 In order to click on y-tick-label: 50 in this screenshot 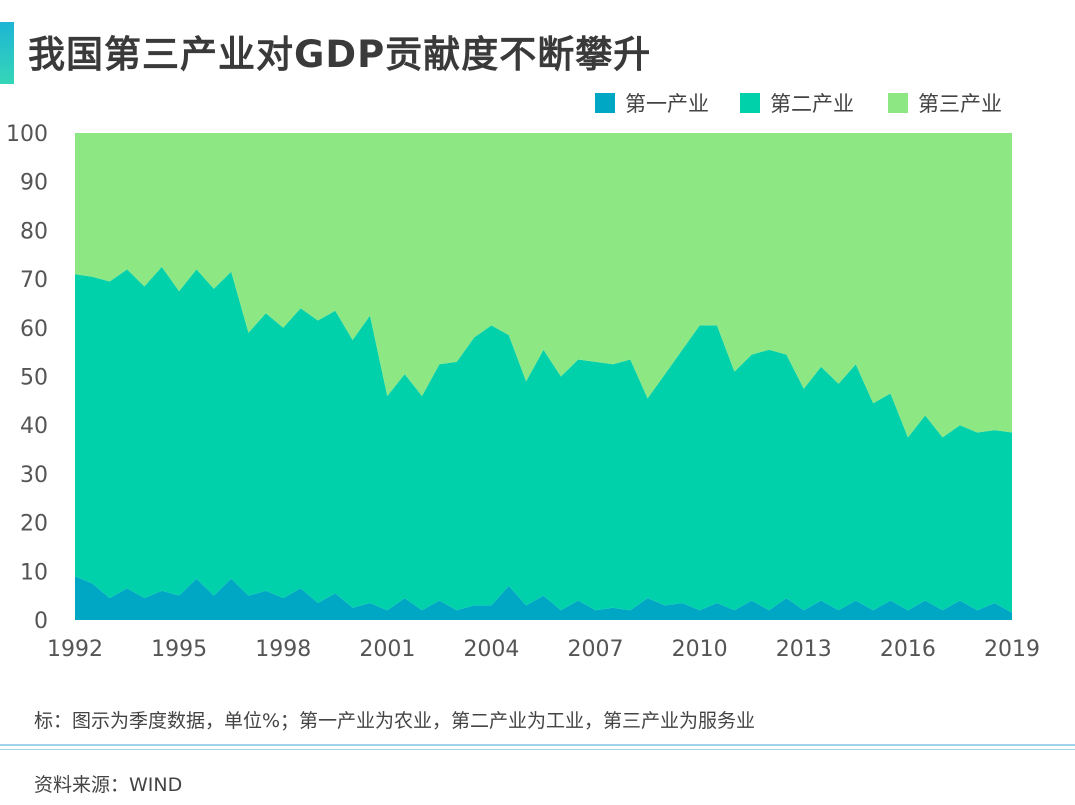, I will do `click(34, 378)`.